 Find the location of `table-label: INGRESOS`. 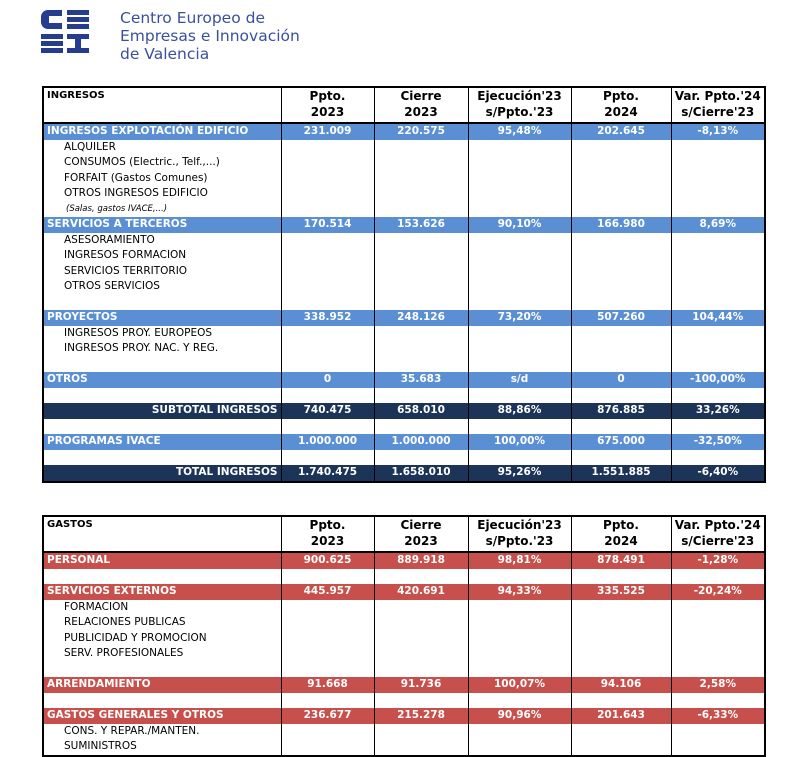

table-label: INGRESOS is located at coordinates (162, 105).